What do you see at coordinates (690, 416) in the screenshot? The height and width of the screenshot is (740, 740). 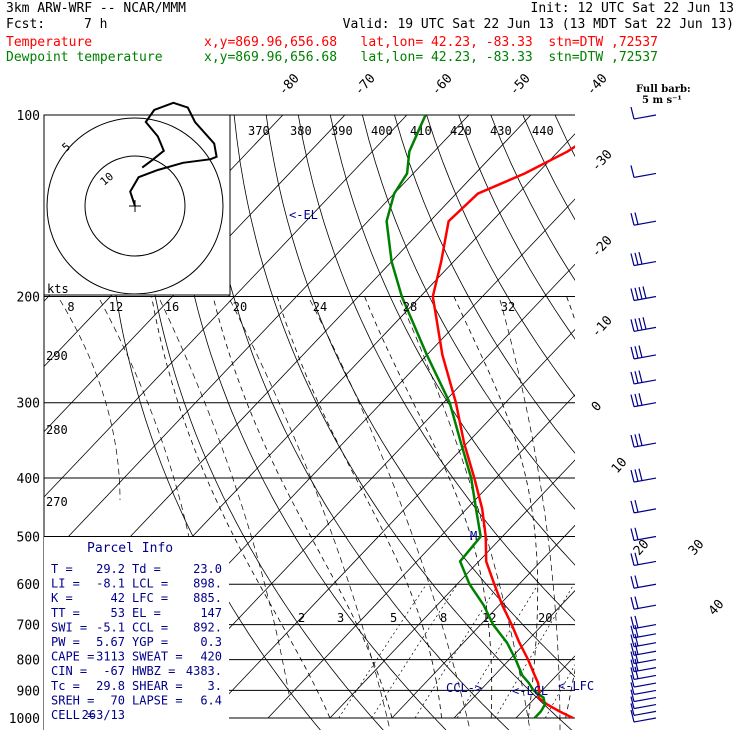 I see `isotherm-line` at bounding box center [690, 416].